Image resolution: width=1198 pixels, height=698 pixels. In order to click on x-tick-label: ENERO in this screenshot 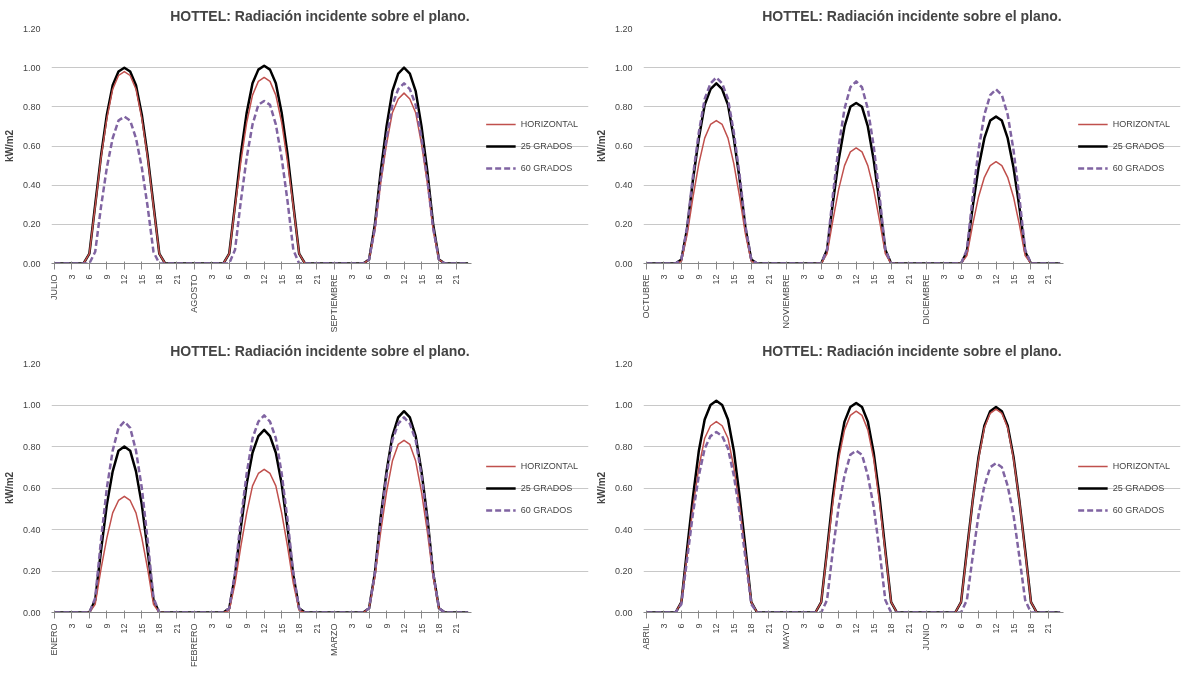, I will do `click(54, 639)`.